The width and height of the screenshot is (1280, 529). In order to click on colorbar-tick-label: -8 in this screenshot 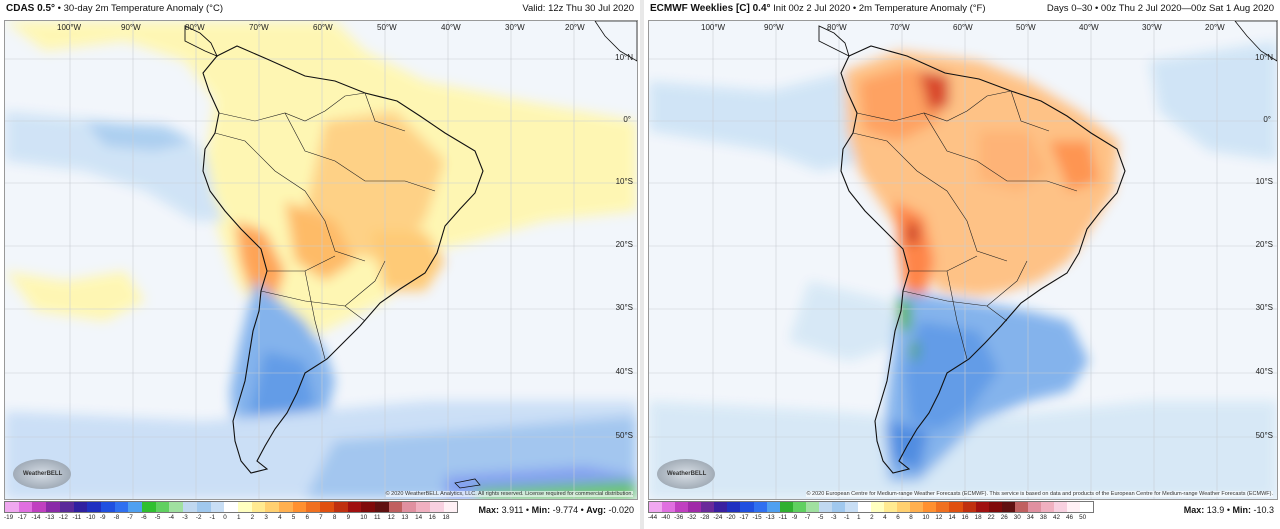, I will do `click(116, 517)`.